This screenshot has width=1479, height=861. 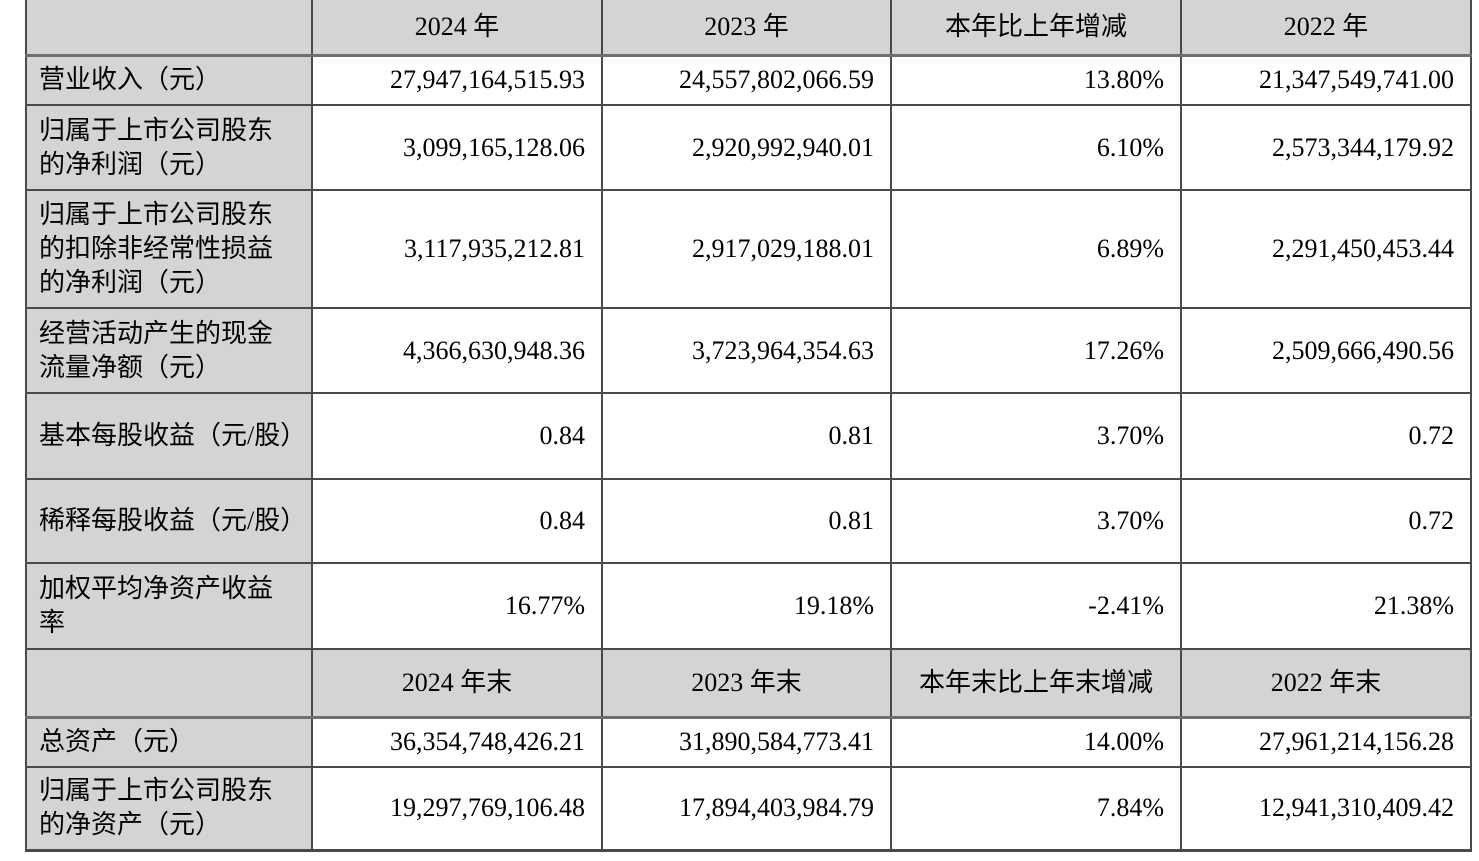 I want to click on value-cell-2024: 36,354,748,426.21, so click(x=457, y=742).